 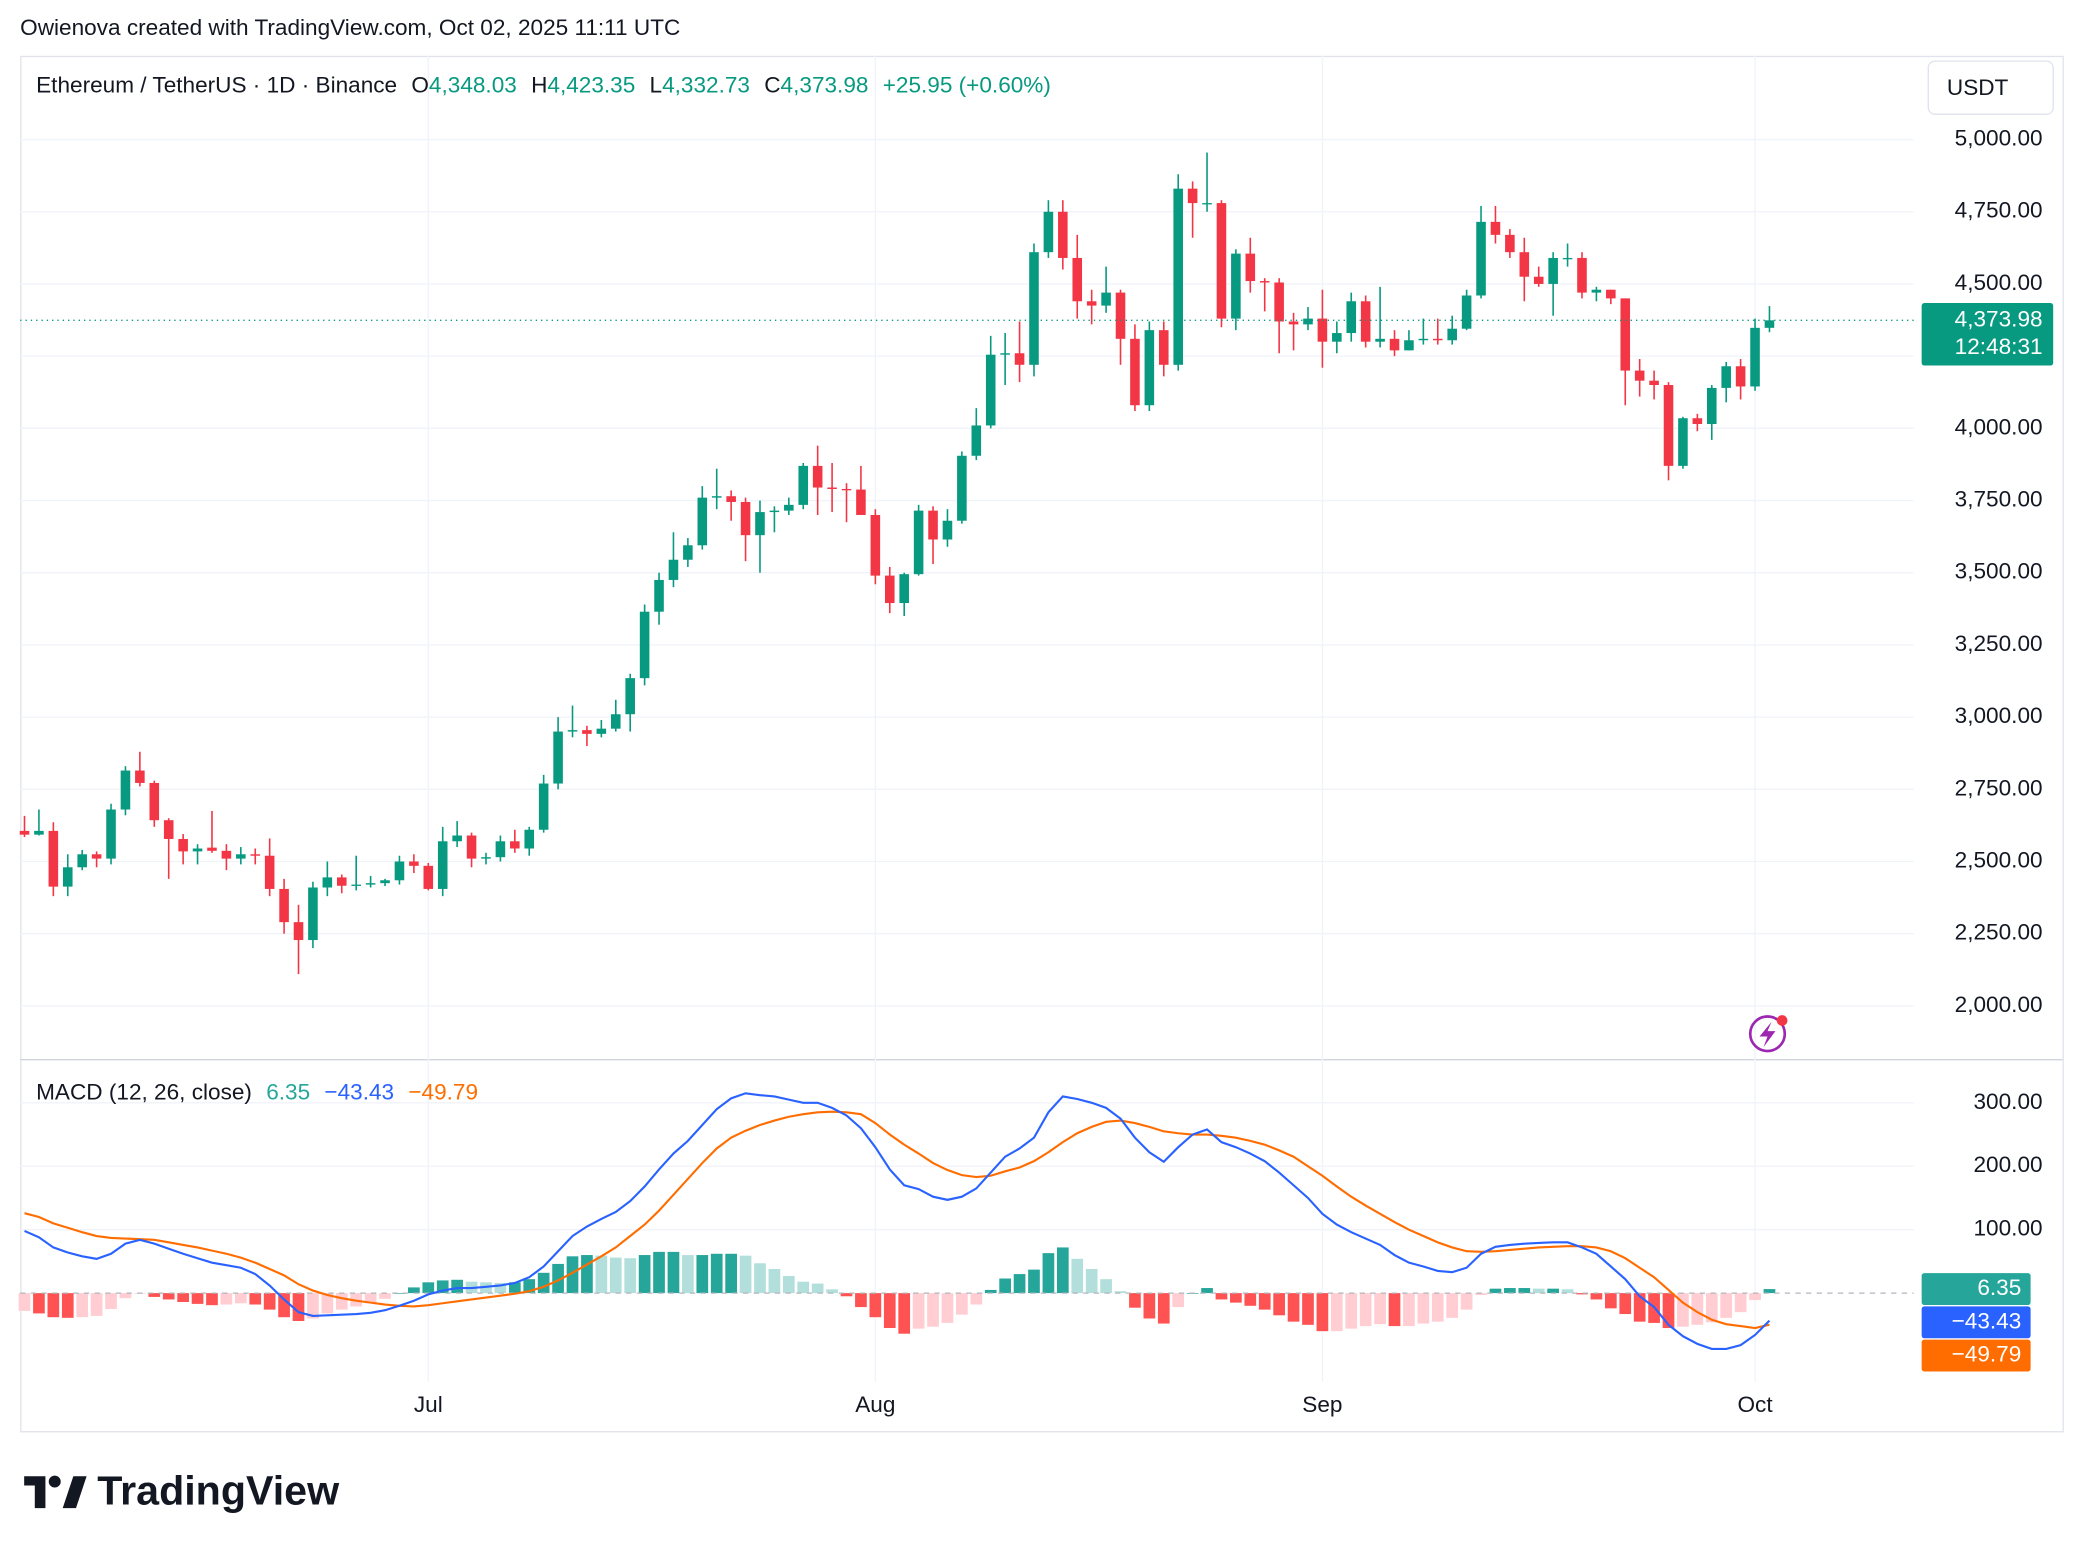 What do you see at coordinates (288, 1092) in the screenshot?
I see `histogram-value: 6.35` at bounding box center [288, 1092].